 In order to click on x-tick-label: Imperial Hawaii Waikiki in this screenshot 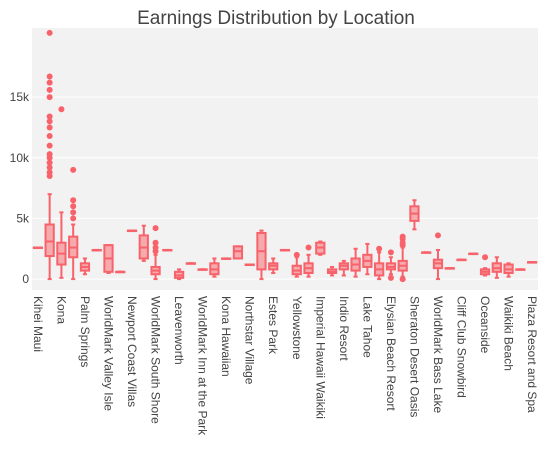, I will do `click(320, 357)`.